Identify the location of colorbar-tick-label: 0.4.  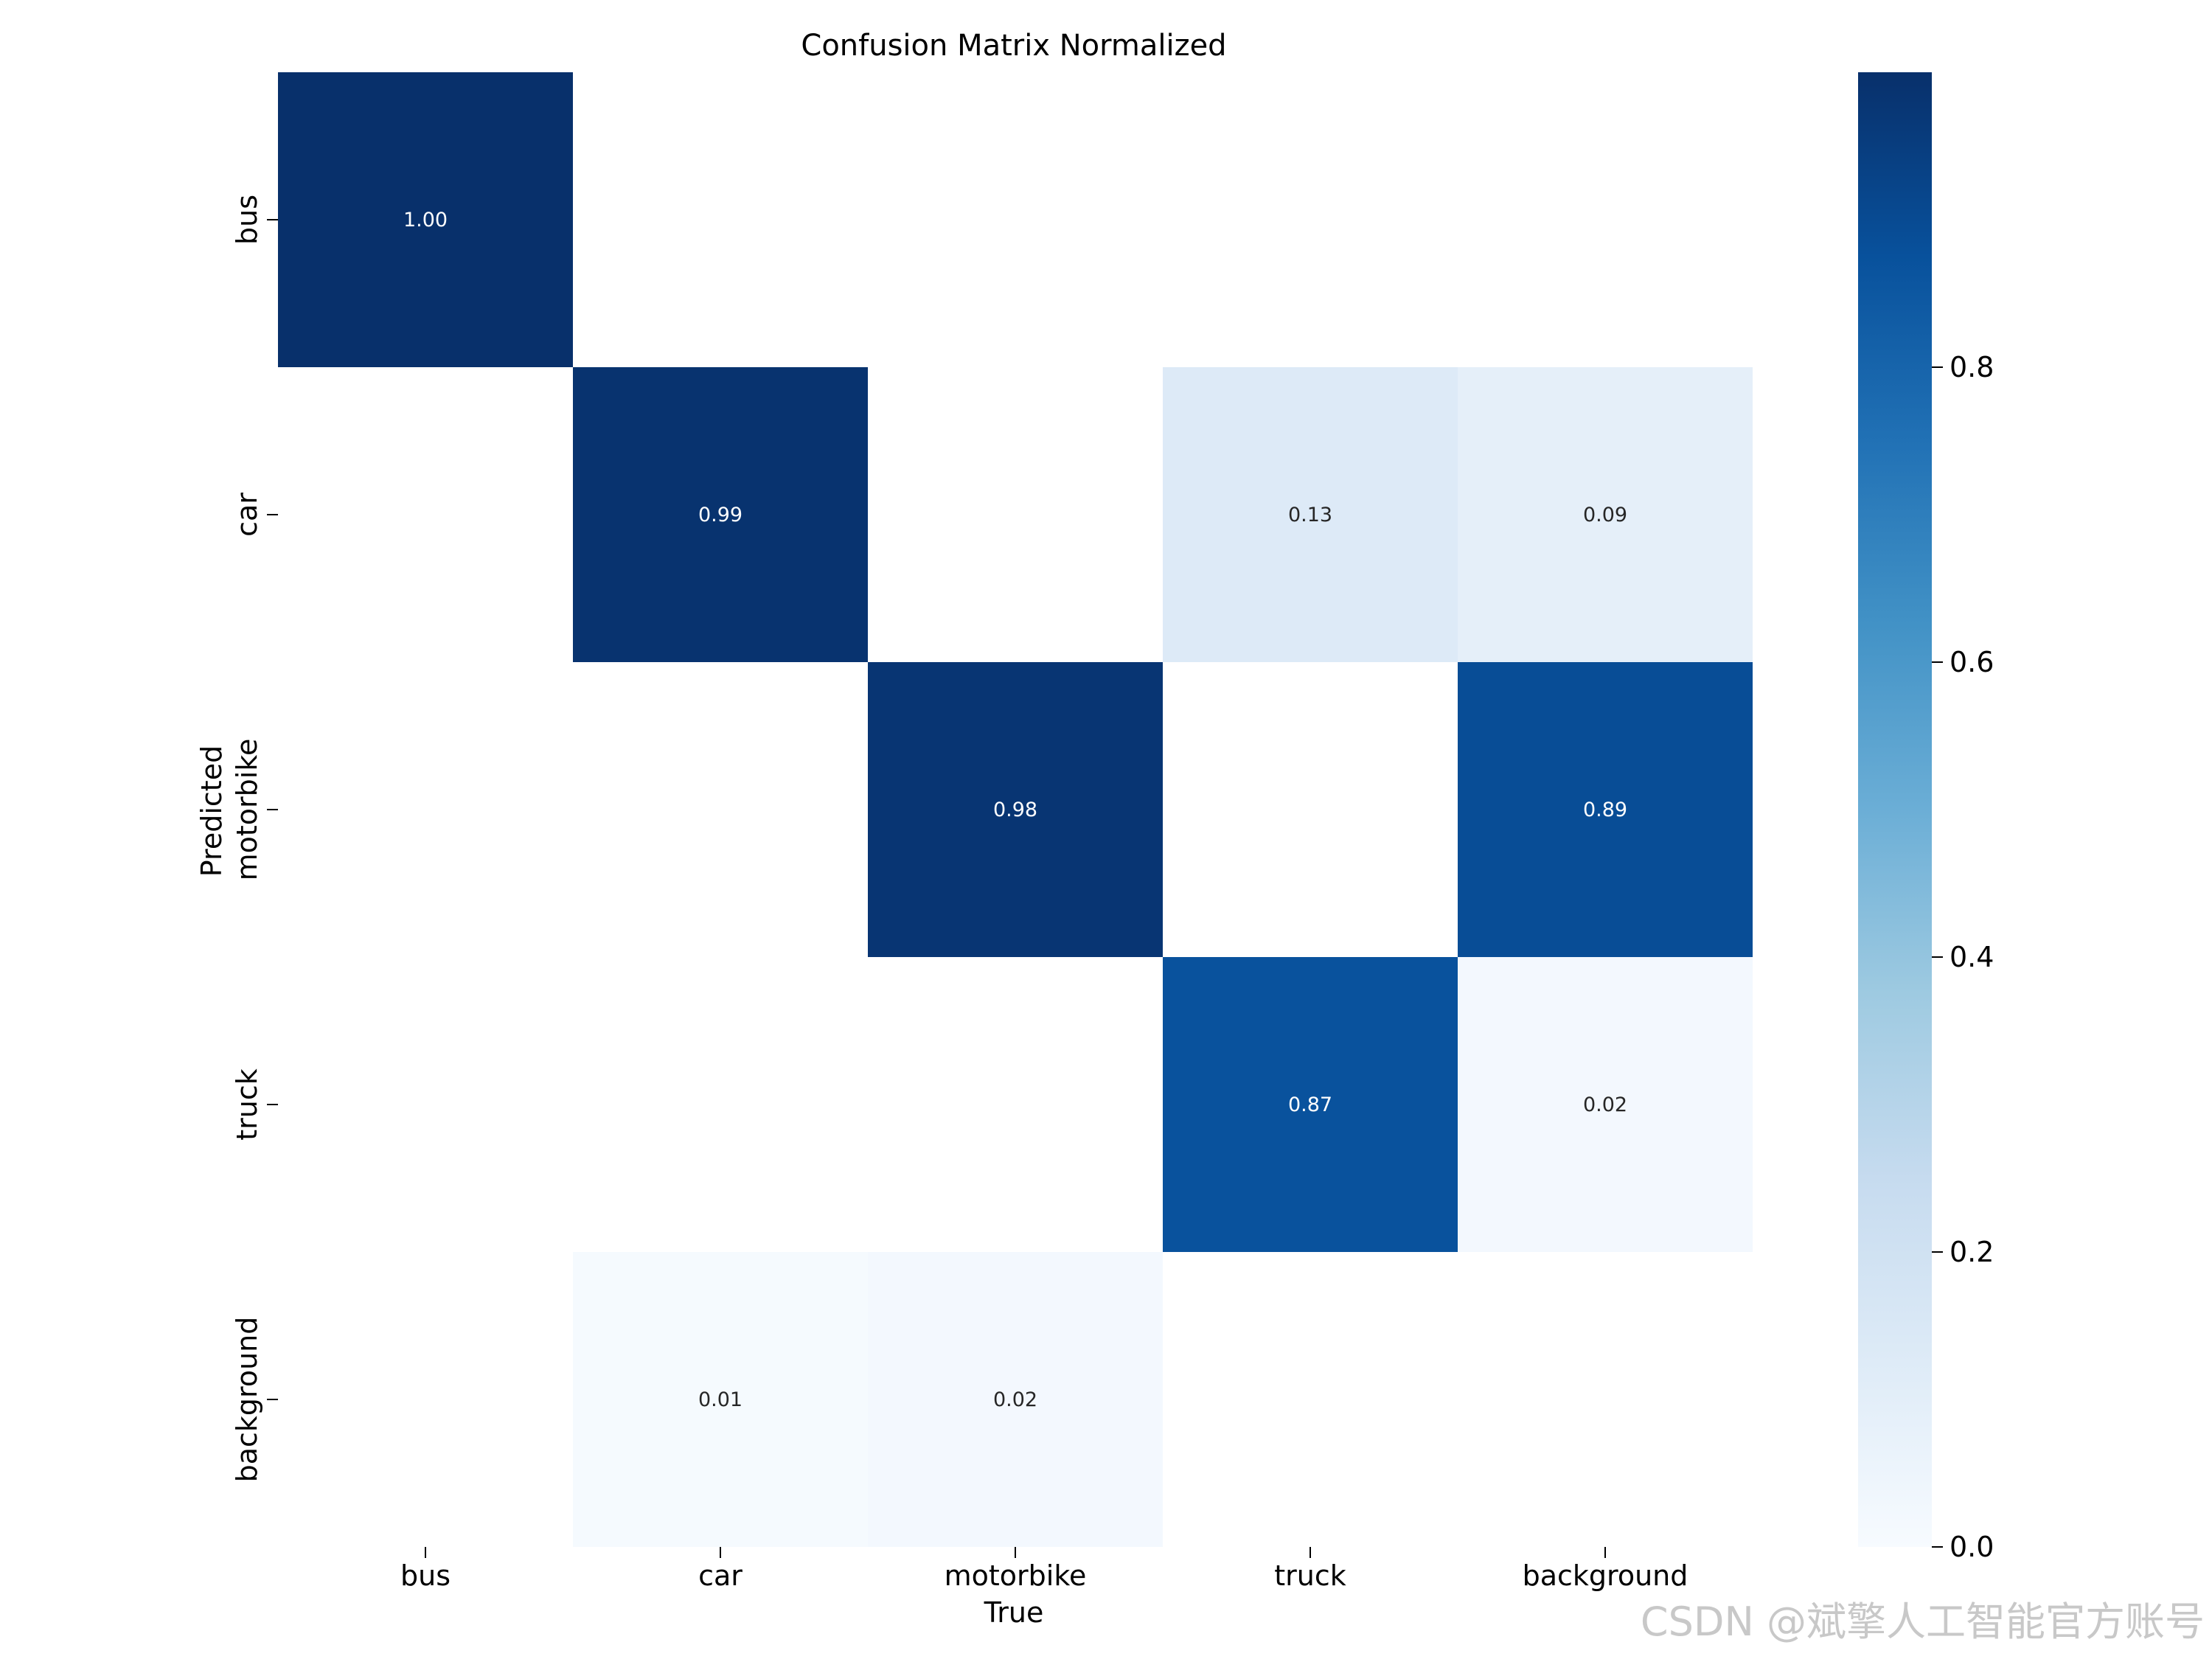
(1972, 957).